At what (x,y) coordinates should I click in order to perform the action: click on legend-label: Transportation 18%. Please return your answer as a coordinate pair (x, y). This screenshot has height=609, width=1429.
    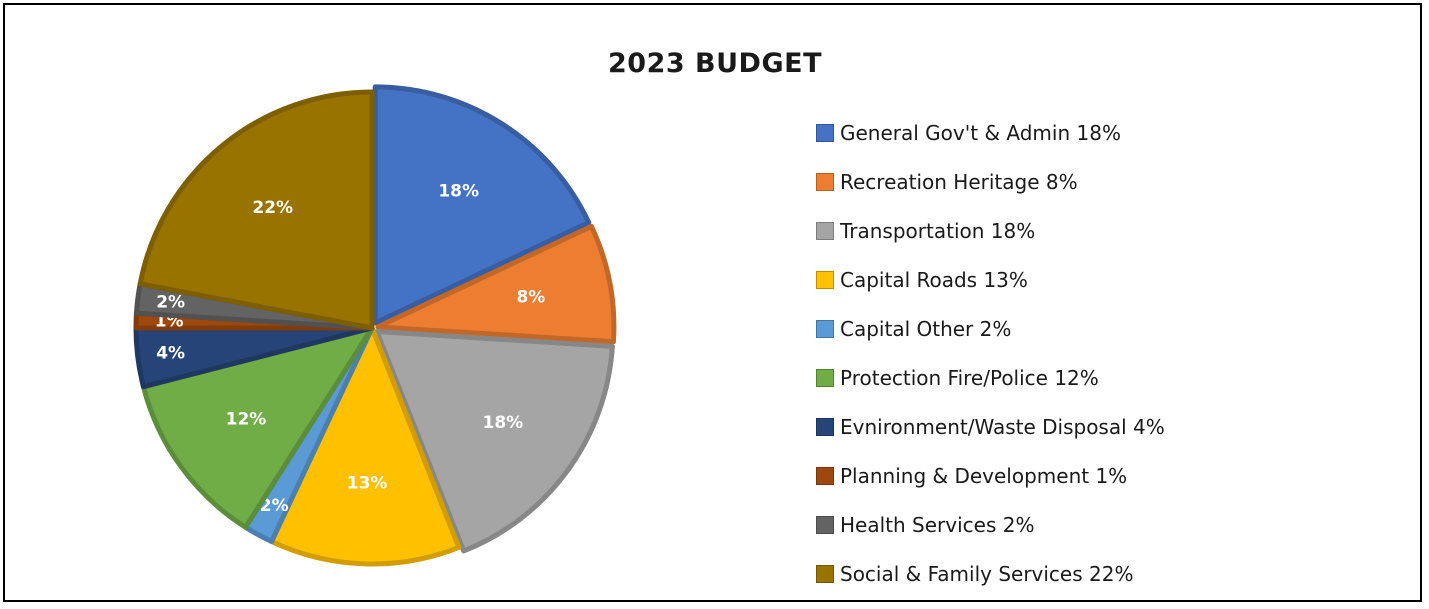
    Looking at the image, I should click on (938, 230).